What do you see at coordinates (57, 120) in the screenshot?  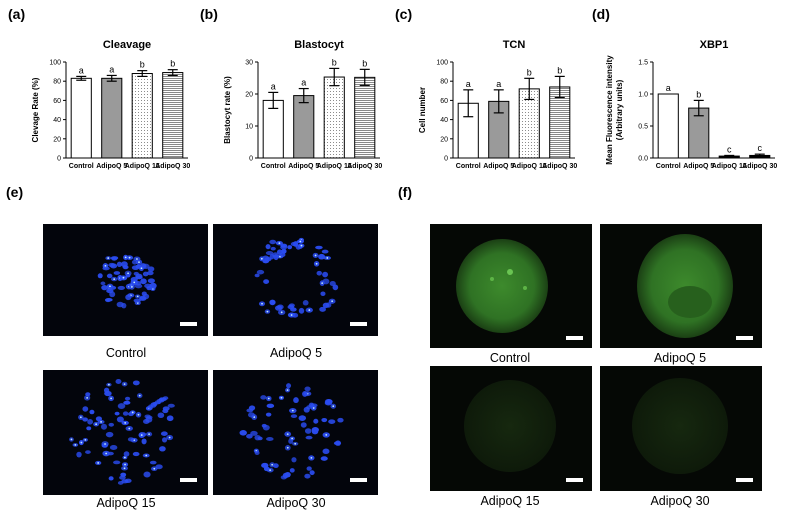 I see `y-tick-label: 40` at bounding box center [57, 120].